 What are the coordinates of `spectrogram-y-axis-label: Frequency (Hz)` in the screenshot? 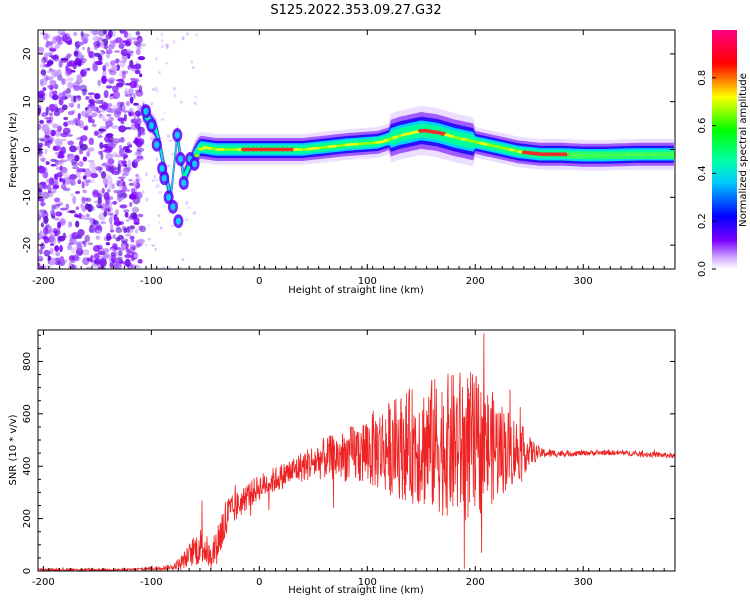 It's located at (13, 150).